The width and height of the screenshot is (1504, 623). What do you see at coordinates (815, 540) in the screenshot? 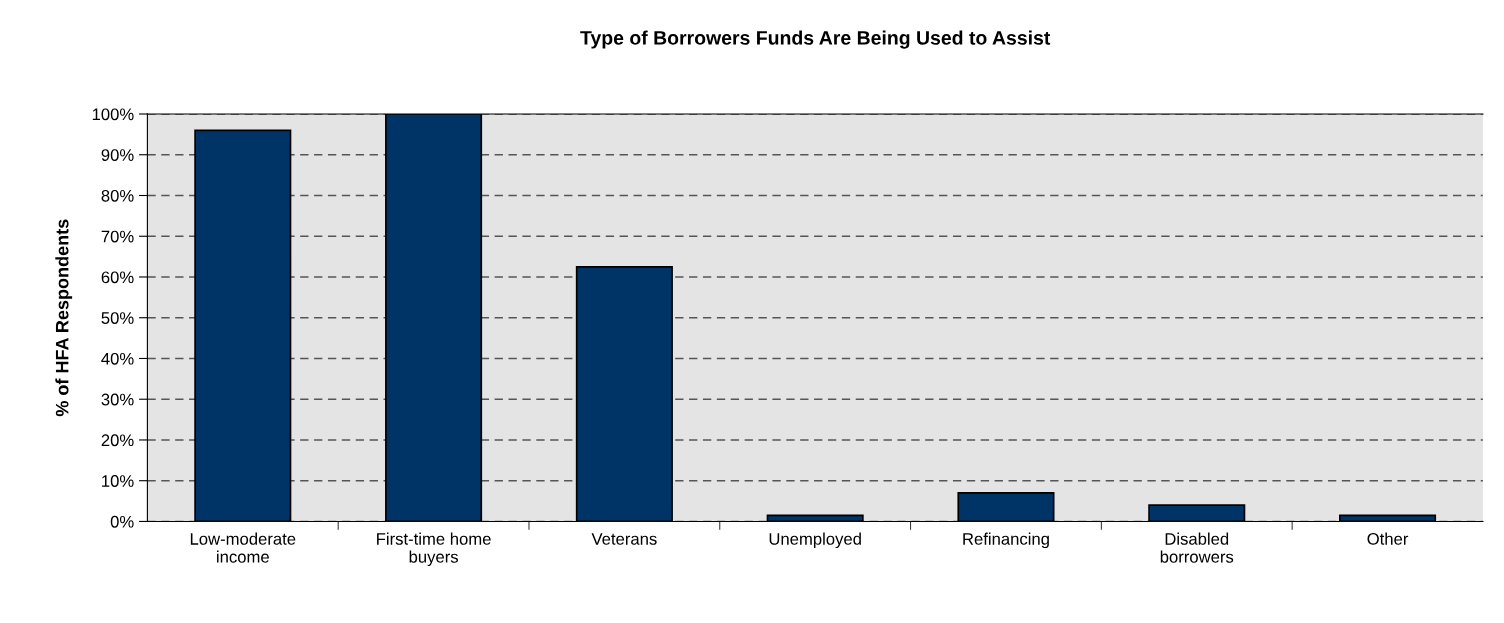
I see `x-tick-label: Unemployed` at bounding box center [815, 540].